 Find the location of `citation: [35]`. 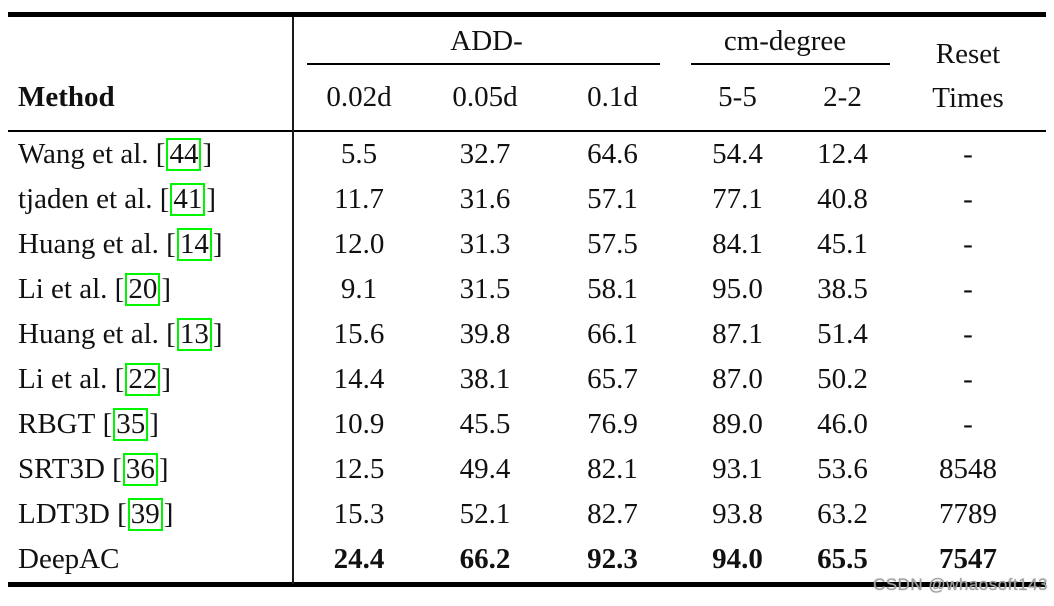

citation: [35] is located at coordinates (130, 424).